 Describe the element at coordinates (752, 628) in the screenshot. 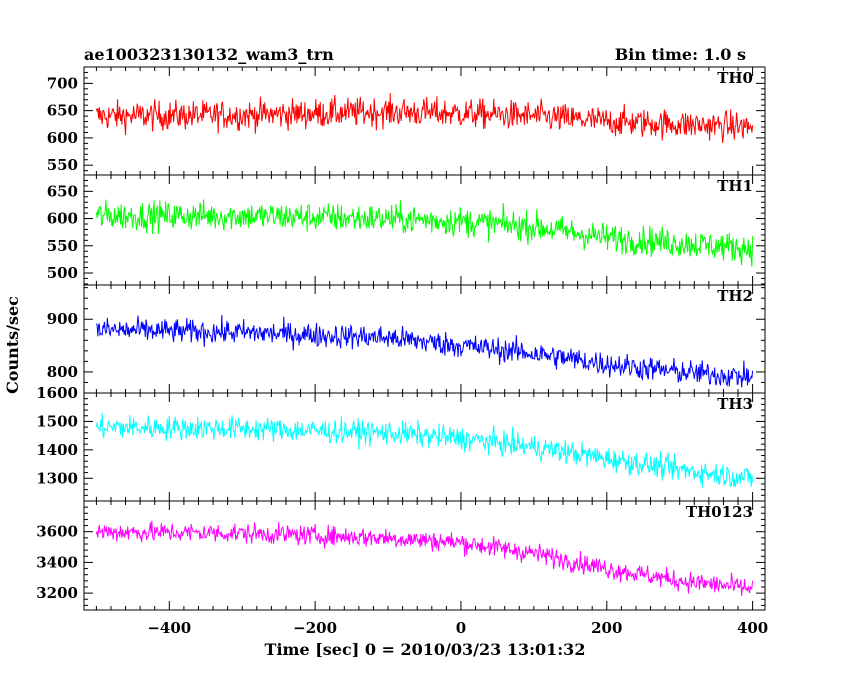

I see `x-tick-label: 400` at that location.